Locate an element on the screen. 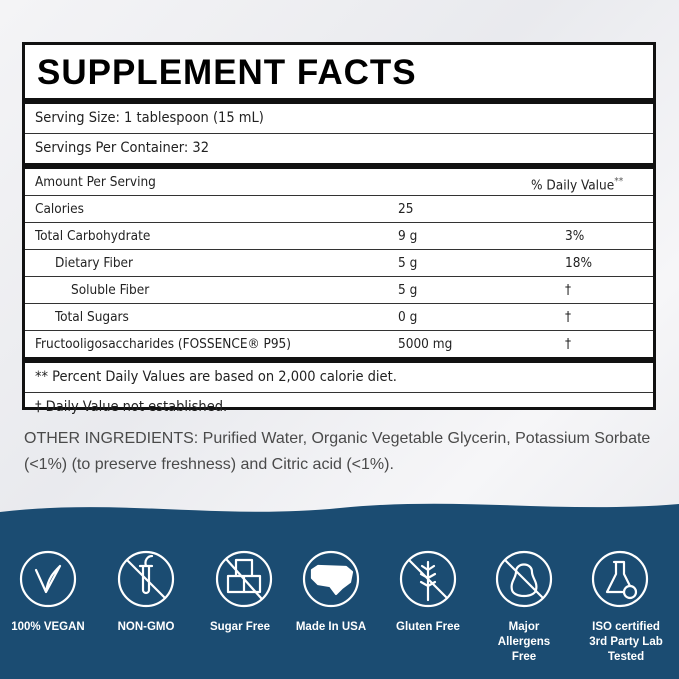  nutrient-name: Dietary Fiber is located at coordinates (94, 263).